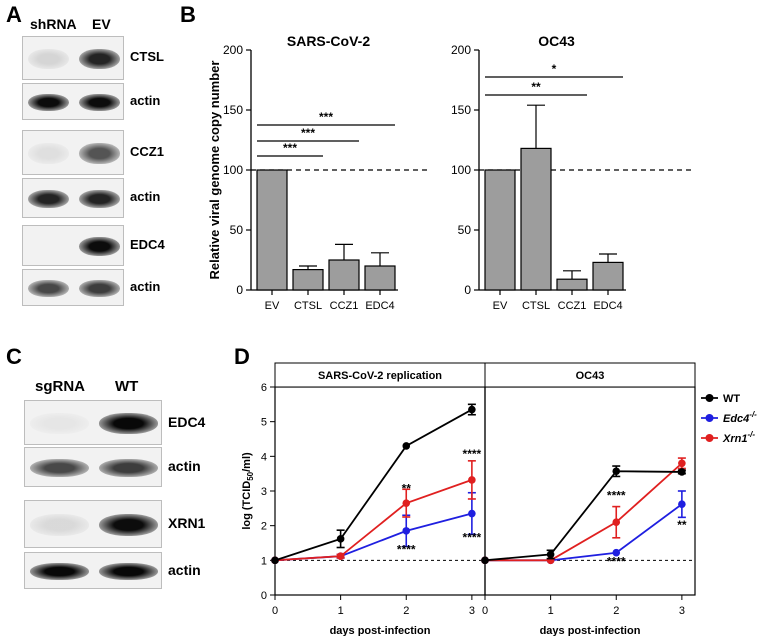  Describe the element at coordinates (250, 475) in the screenshot. I see `y-label-subscript: 50` at that location.